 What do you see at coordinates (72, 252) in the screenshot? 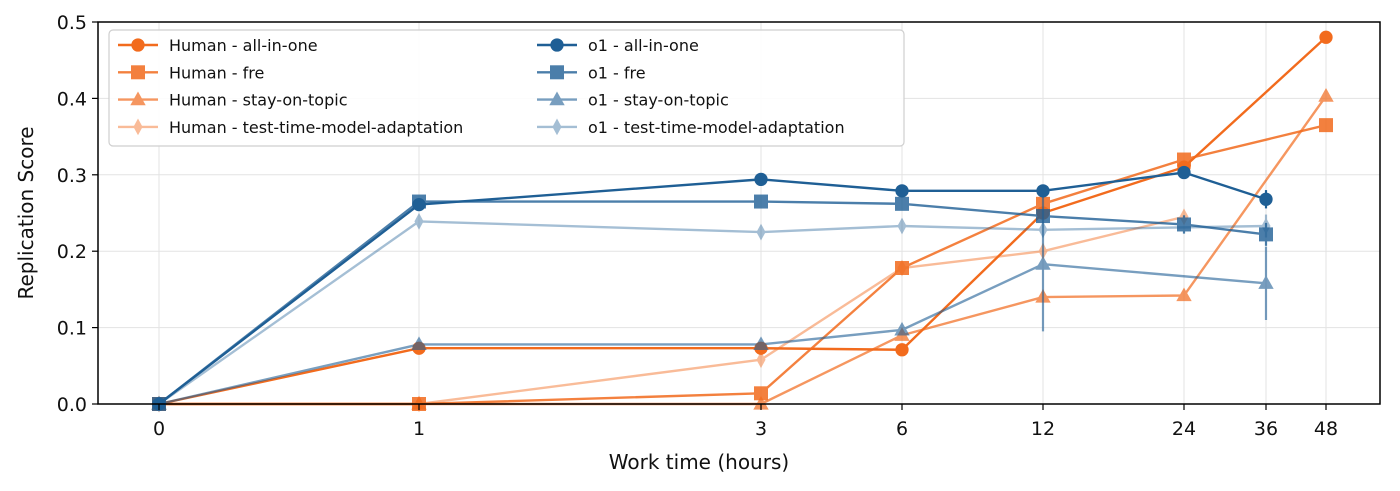
I see `y-tick-label: 0.2` at bounding box center [72, 252].